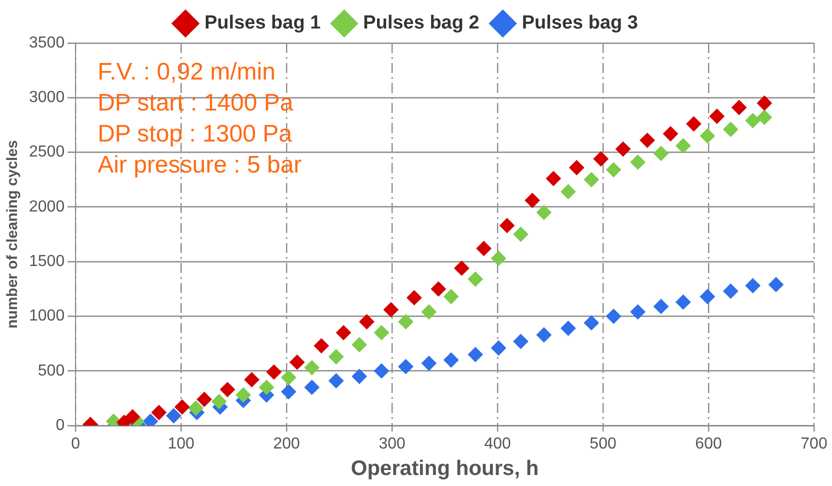 The width and height of the screenshot is (832, 486). What do you see at coordinates (497, 444) in the screenshot?
I see `x-tick-label: 400` at bounding box center [497, 444].